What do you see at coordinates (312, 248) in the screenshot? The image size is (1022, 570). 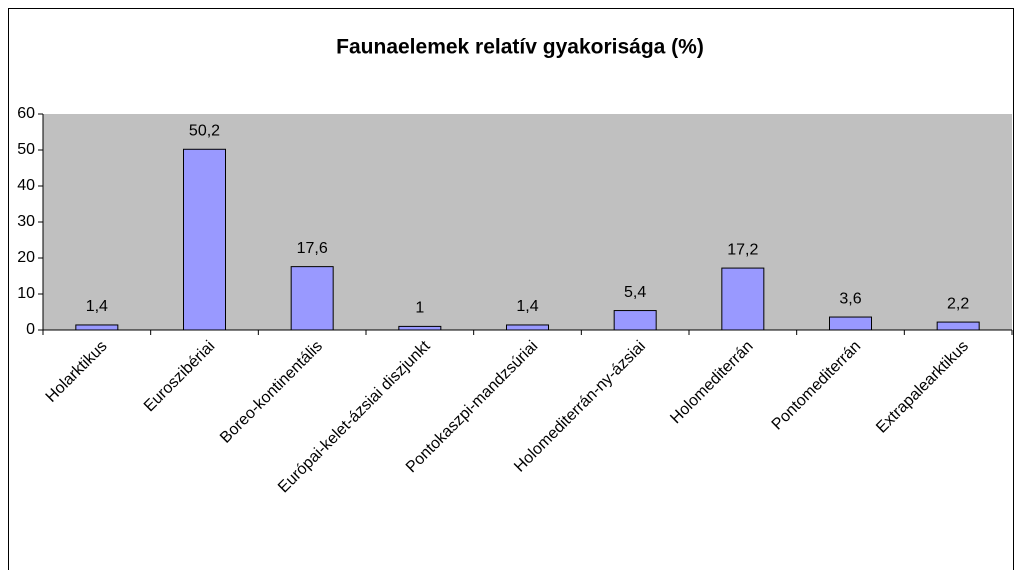 I see `value-label: 17,6` at bounding box center [312, 248].